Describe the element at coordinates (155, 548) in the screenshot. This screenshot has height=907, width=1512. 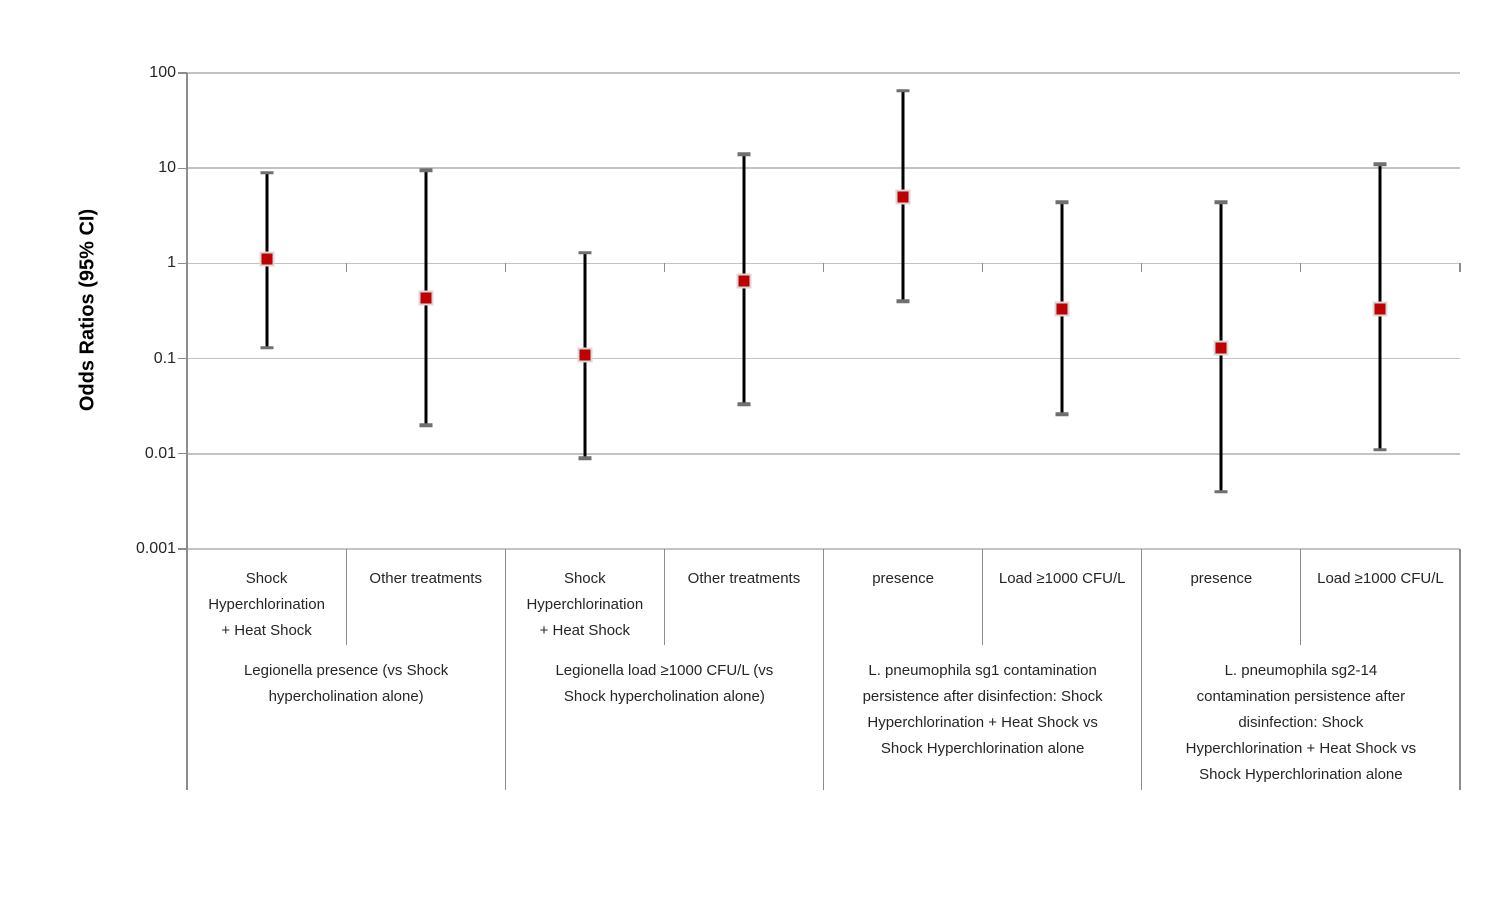
I see `y-tick-label: 0.001` at that location.